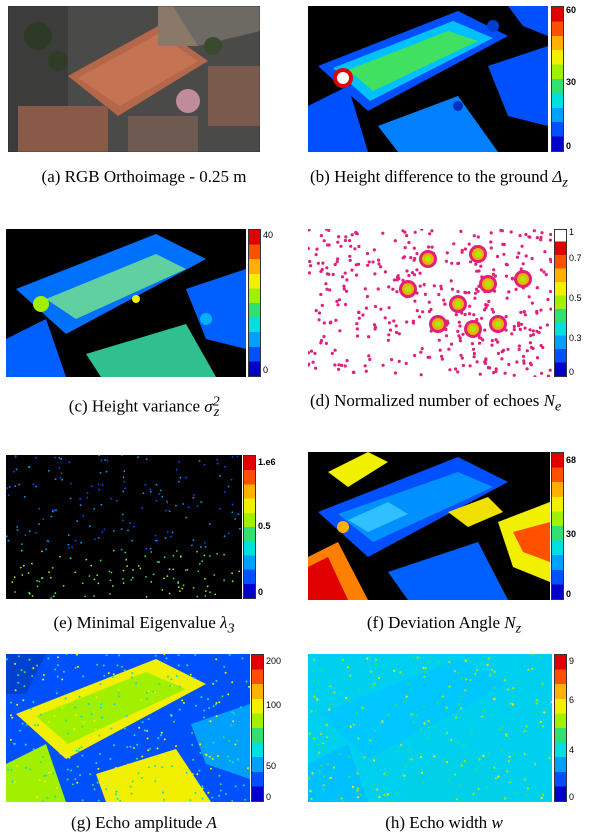  I want to click on panel-g-tick: 100, so click(274, 705).